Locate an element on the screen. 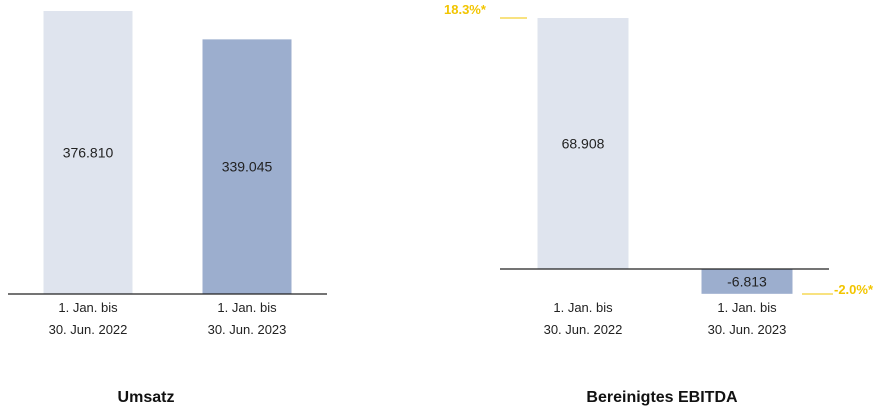  chart-title-0: Umsatz is located at coordinates (146, 397).